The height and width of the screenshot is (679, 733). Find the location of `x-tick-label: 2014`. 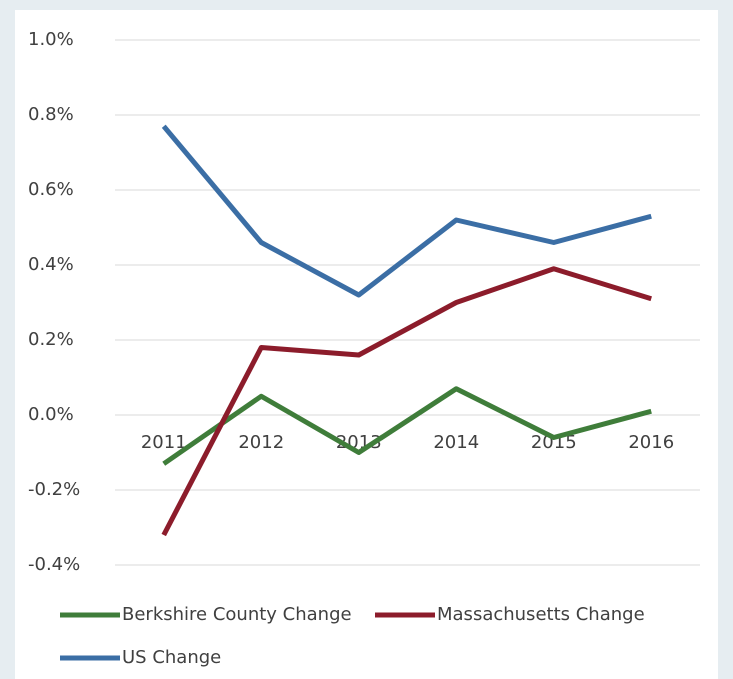

x-tick-label: 2014 is located at coordinates (456, 442).